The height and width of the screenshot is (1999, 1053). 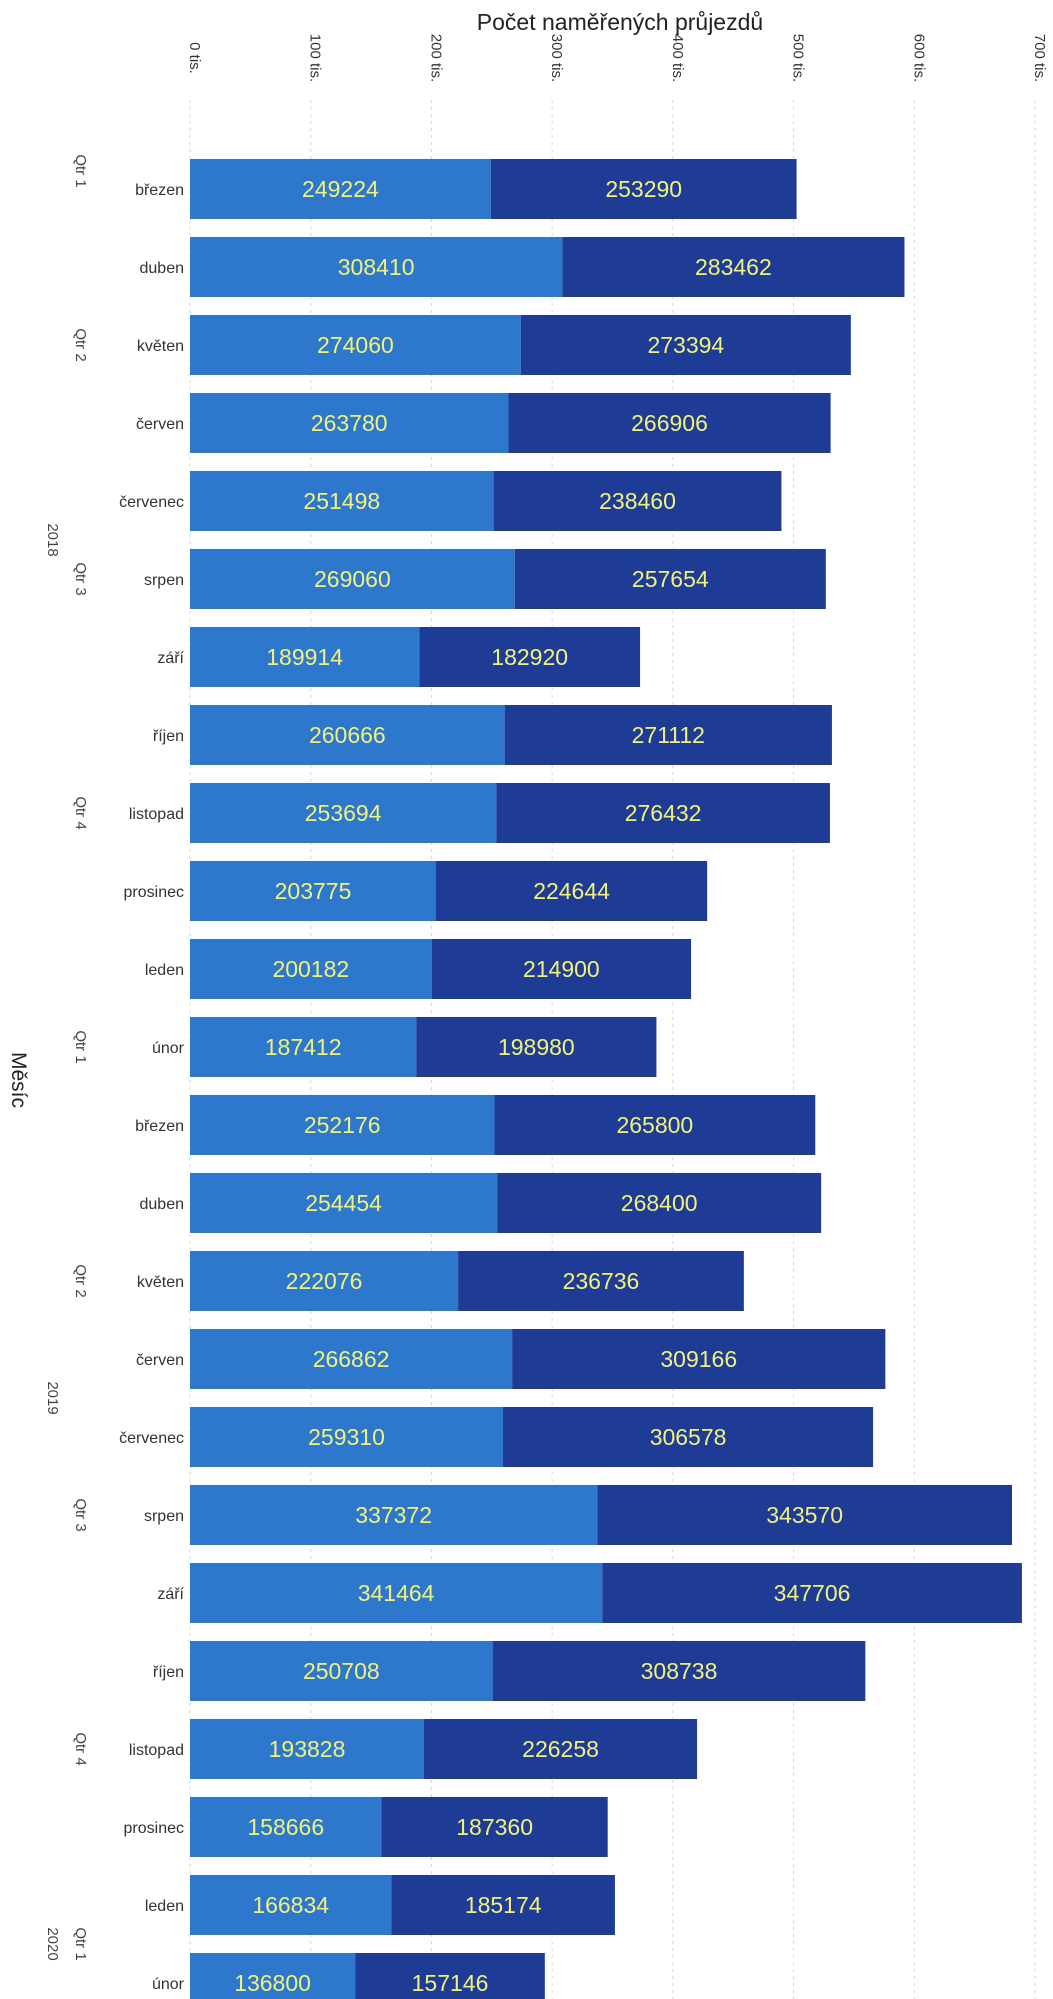 I want to click on y-tick-label: červen, so click(x=160, y=1360).